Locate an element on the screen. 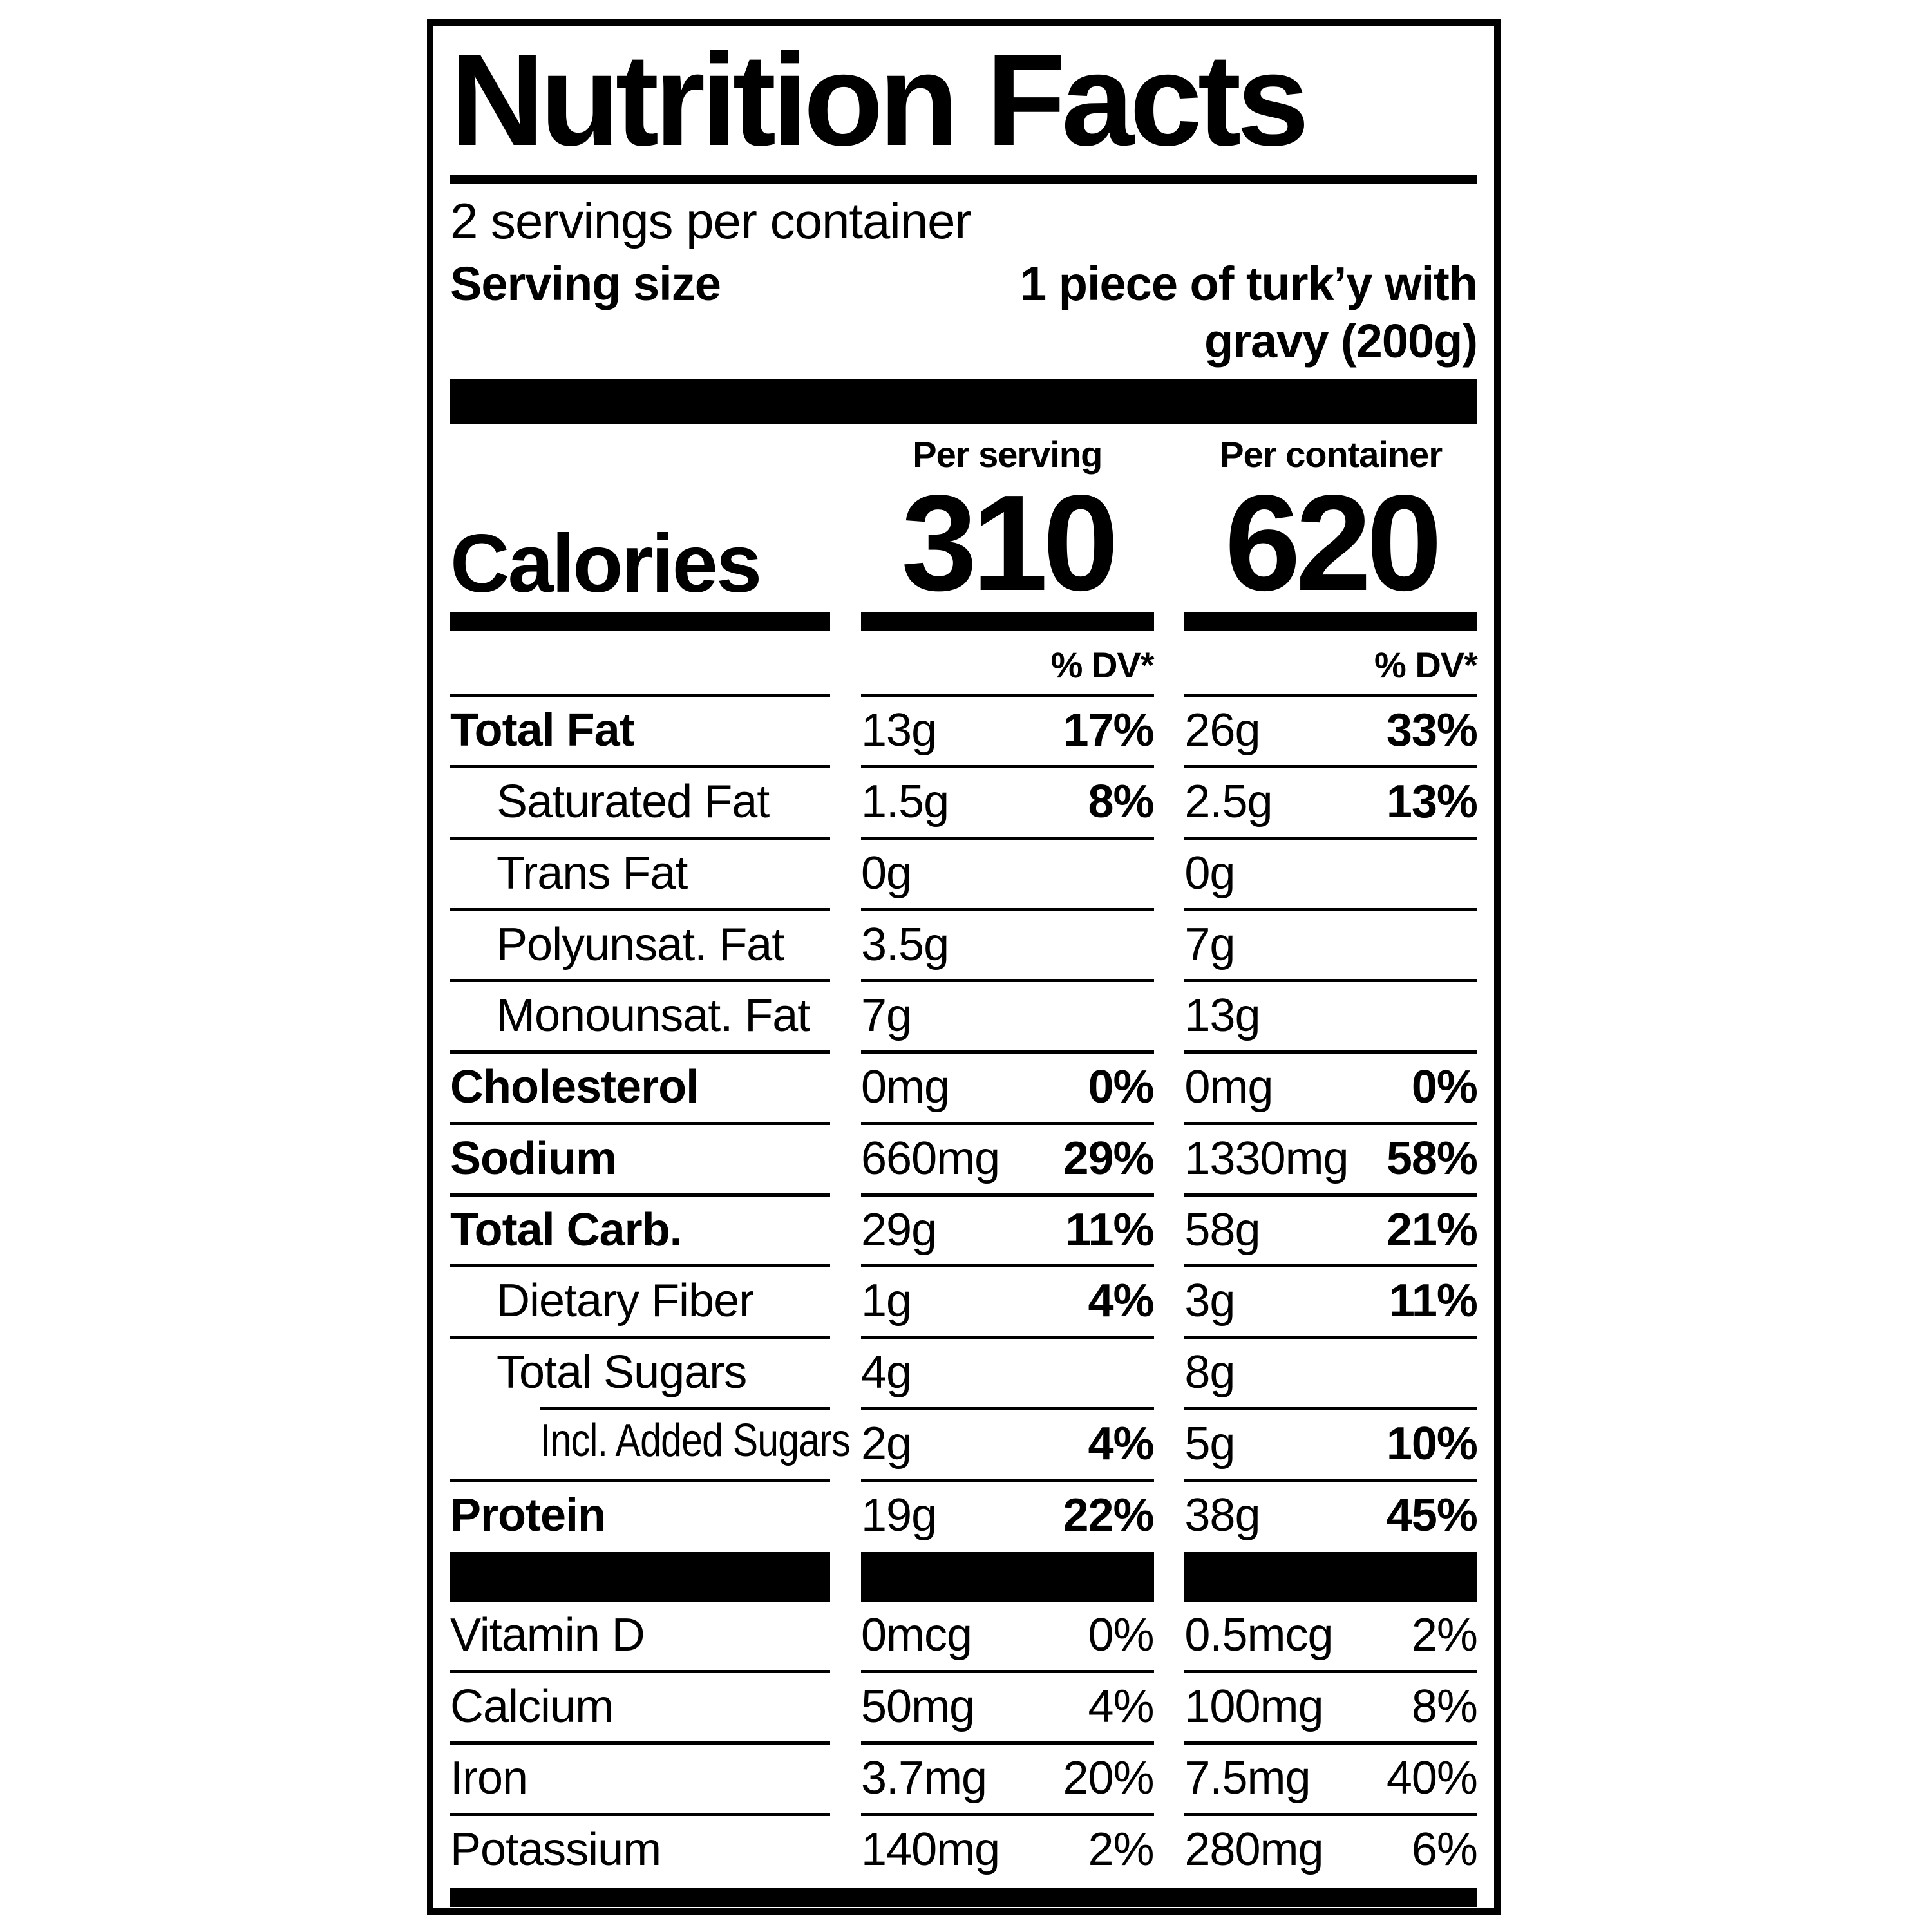 This screenshot has width=1932, height=1932. nutrient-amount: 1g is located at coordinates (886, 1301).